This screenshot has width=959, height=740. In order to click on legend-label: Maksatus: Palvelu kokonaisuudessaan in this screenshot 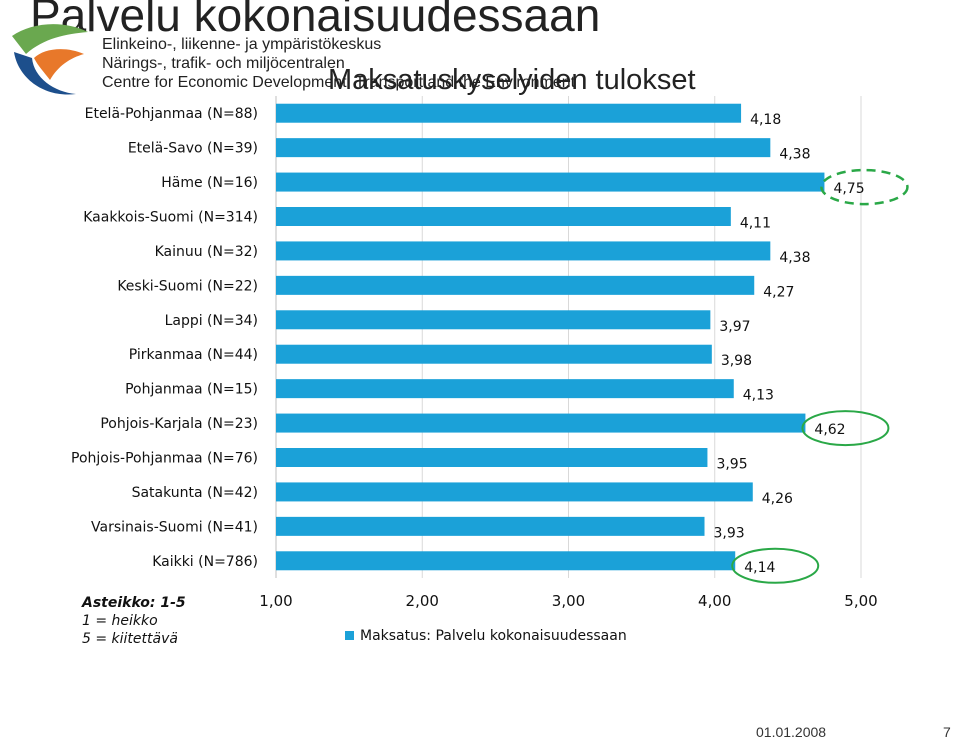, I will do `click(493, 636)`.